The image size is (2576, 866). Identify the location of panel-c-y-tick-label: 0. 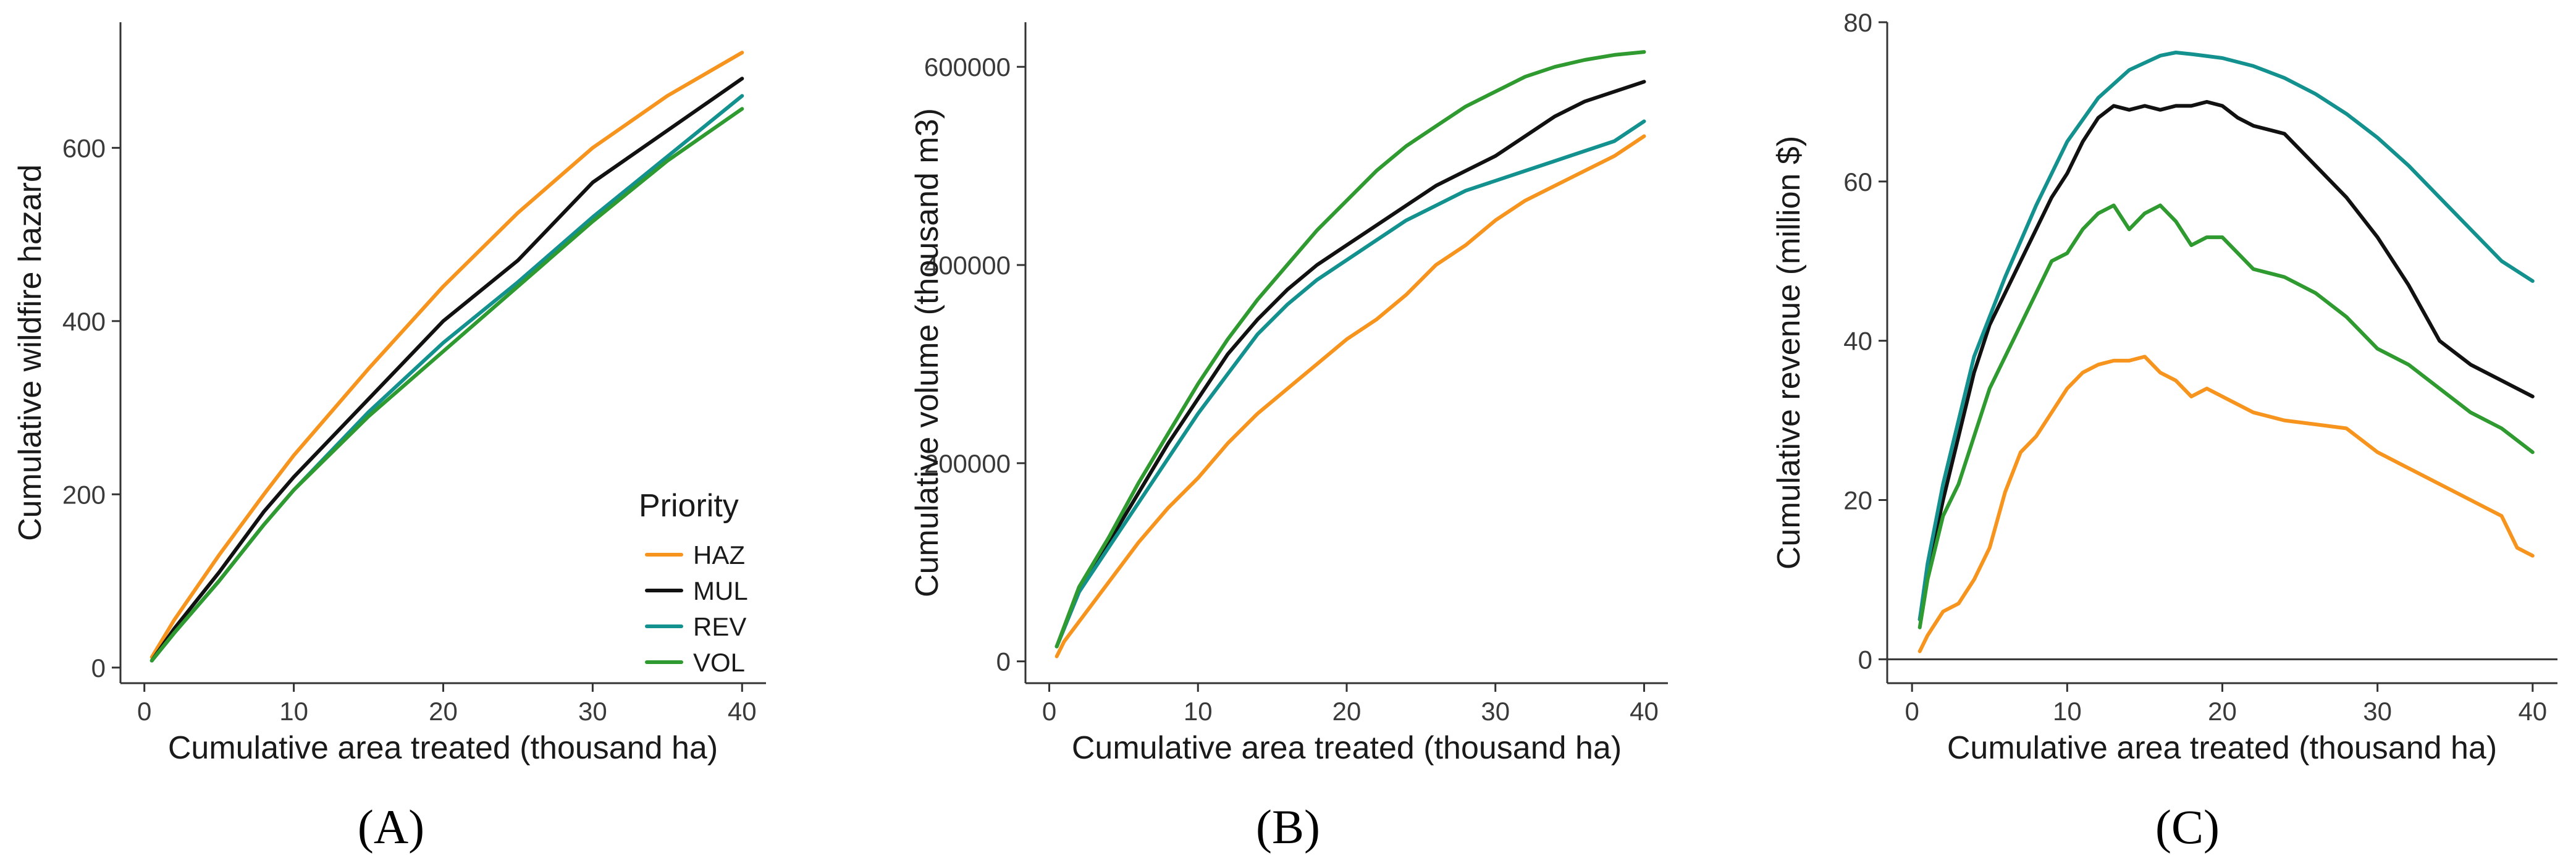
(1865, 659).